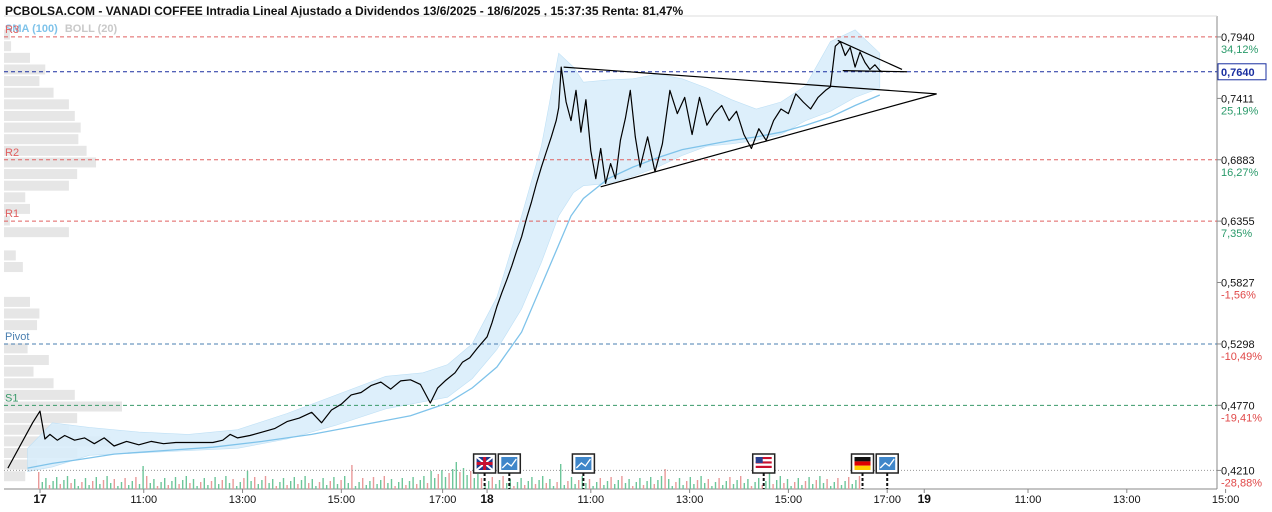  I want to click on x-tick-label: 13:00, so click(690, 500).